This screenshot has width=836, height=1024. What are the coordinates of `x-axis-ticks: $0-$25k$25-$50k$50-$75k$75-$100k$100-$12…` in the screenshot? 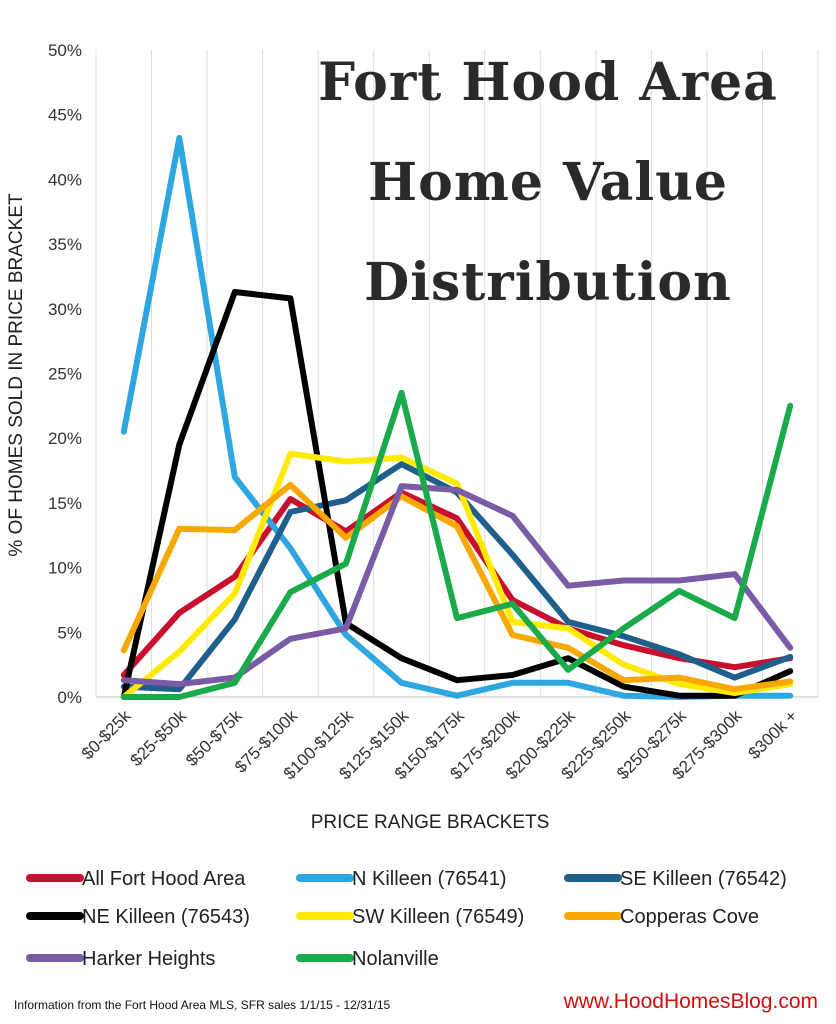 It's located at (439, 744).